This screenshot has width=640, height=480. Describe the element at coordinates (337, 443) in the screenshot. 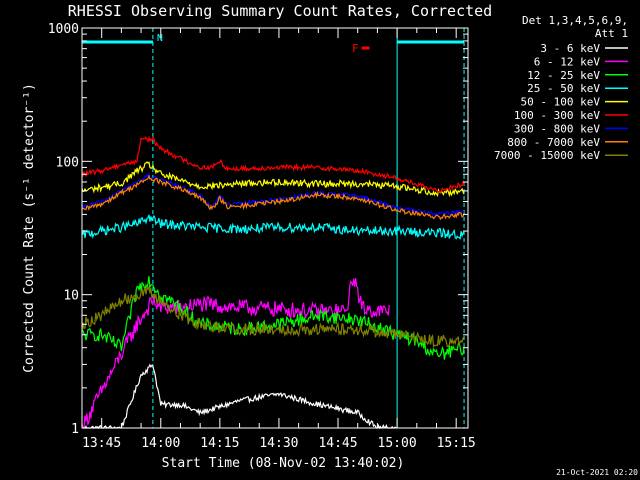

I see `x-tick-label: 14:45` at that location.